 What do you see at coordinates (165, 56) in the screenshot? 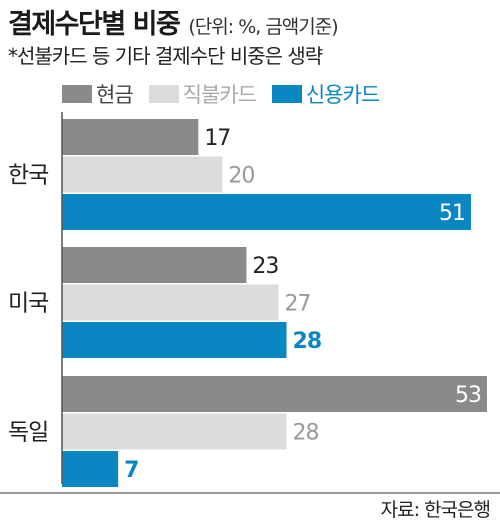
I see `footnote: *선불카드 등 기타 결제수단 비중은 생략` at bounding box center [165, 56].